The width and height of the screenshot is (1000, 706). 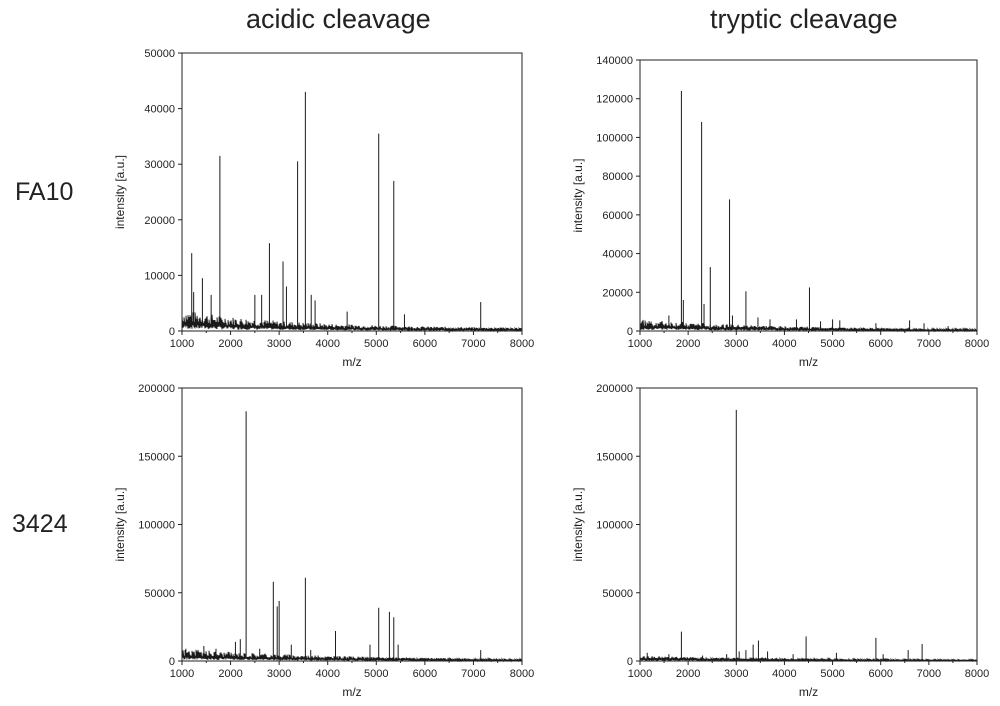 What do you see at coordinates (40, 524) in the screenshot?
I see `row-label-3424: 3424` at bounding box center [40, 524].